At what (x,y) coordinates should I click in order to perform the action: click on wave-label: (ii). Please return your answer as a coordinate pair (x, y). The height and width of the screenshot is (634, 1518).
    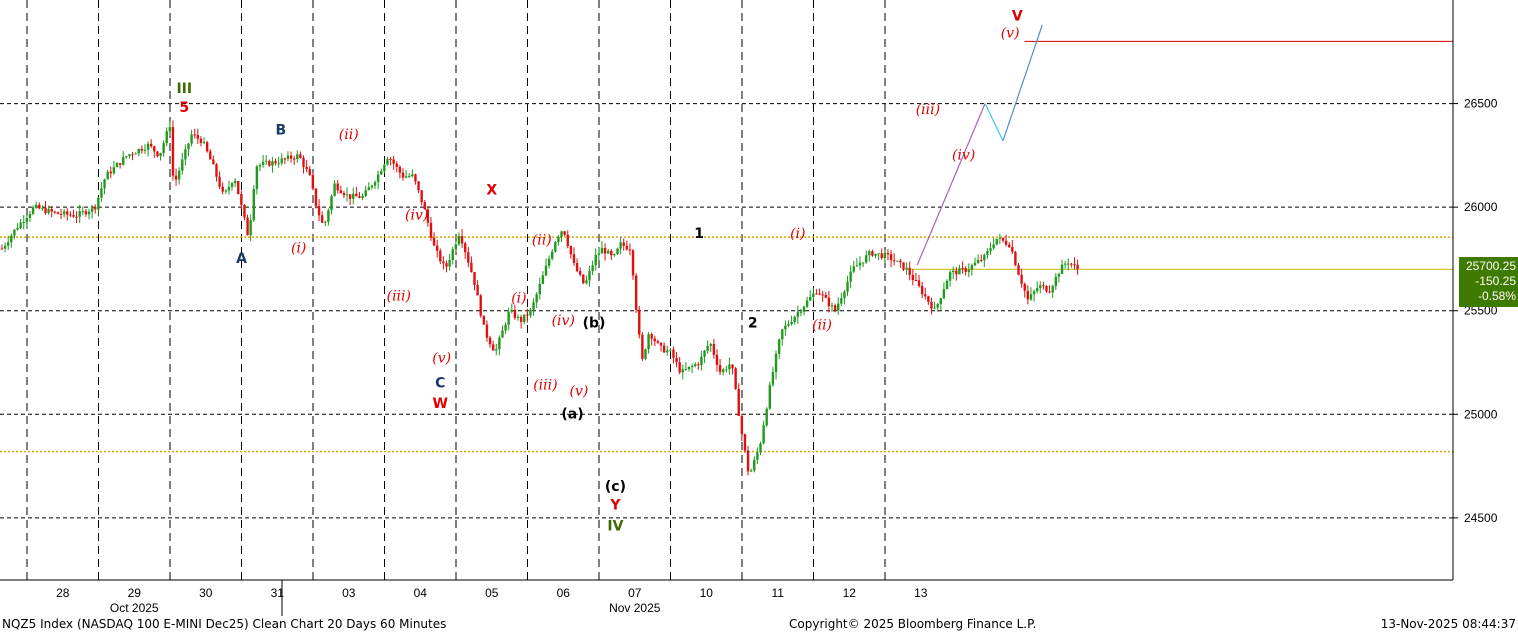
    Looking at the image, I should click on (822, 325).